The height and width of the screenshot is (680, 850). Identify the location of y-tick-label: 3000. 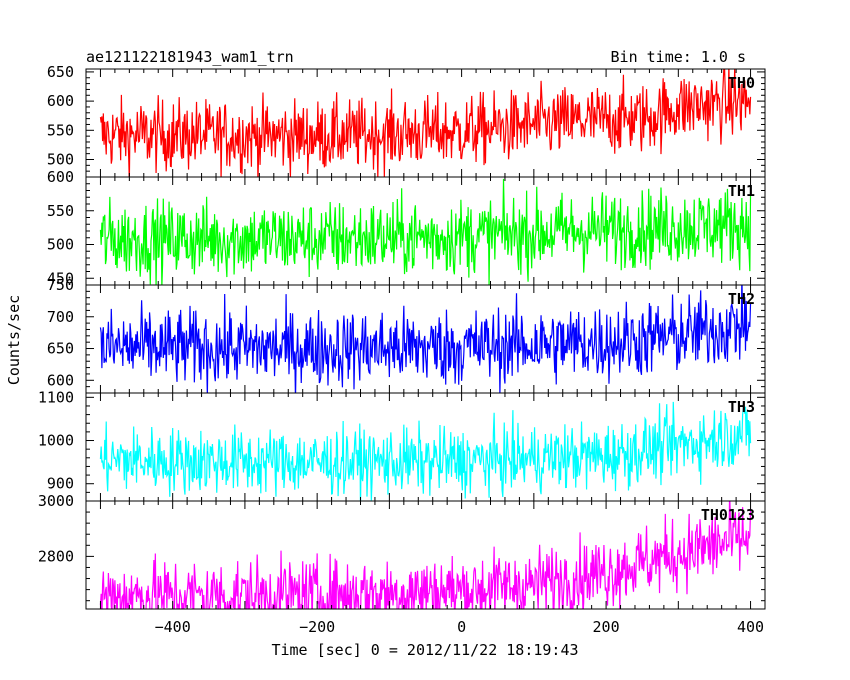
(56, 501).